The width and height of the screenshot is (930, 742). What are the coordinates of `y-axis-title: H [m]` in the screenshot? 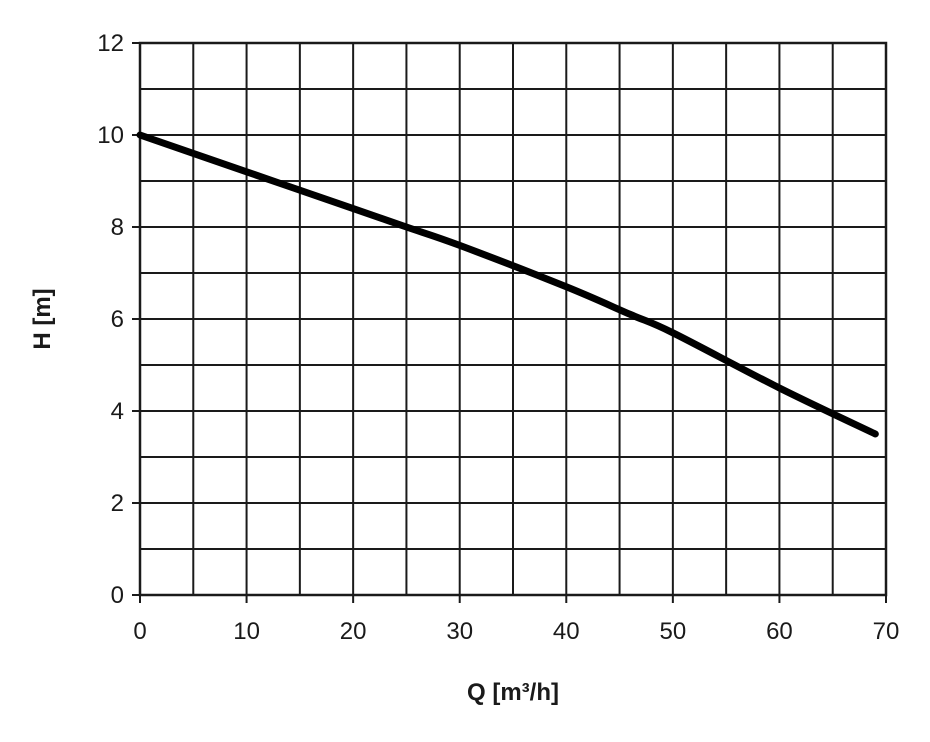 It's located at (42, 318).